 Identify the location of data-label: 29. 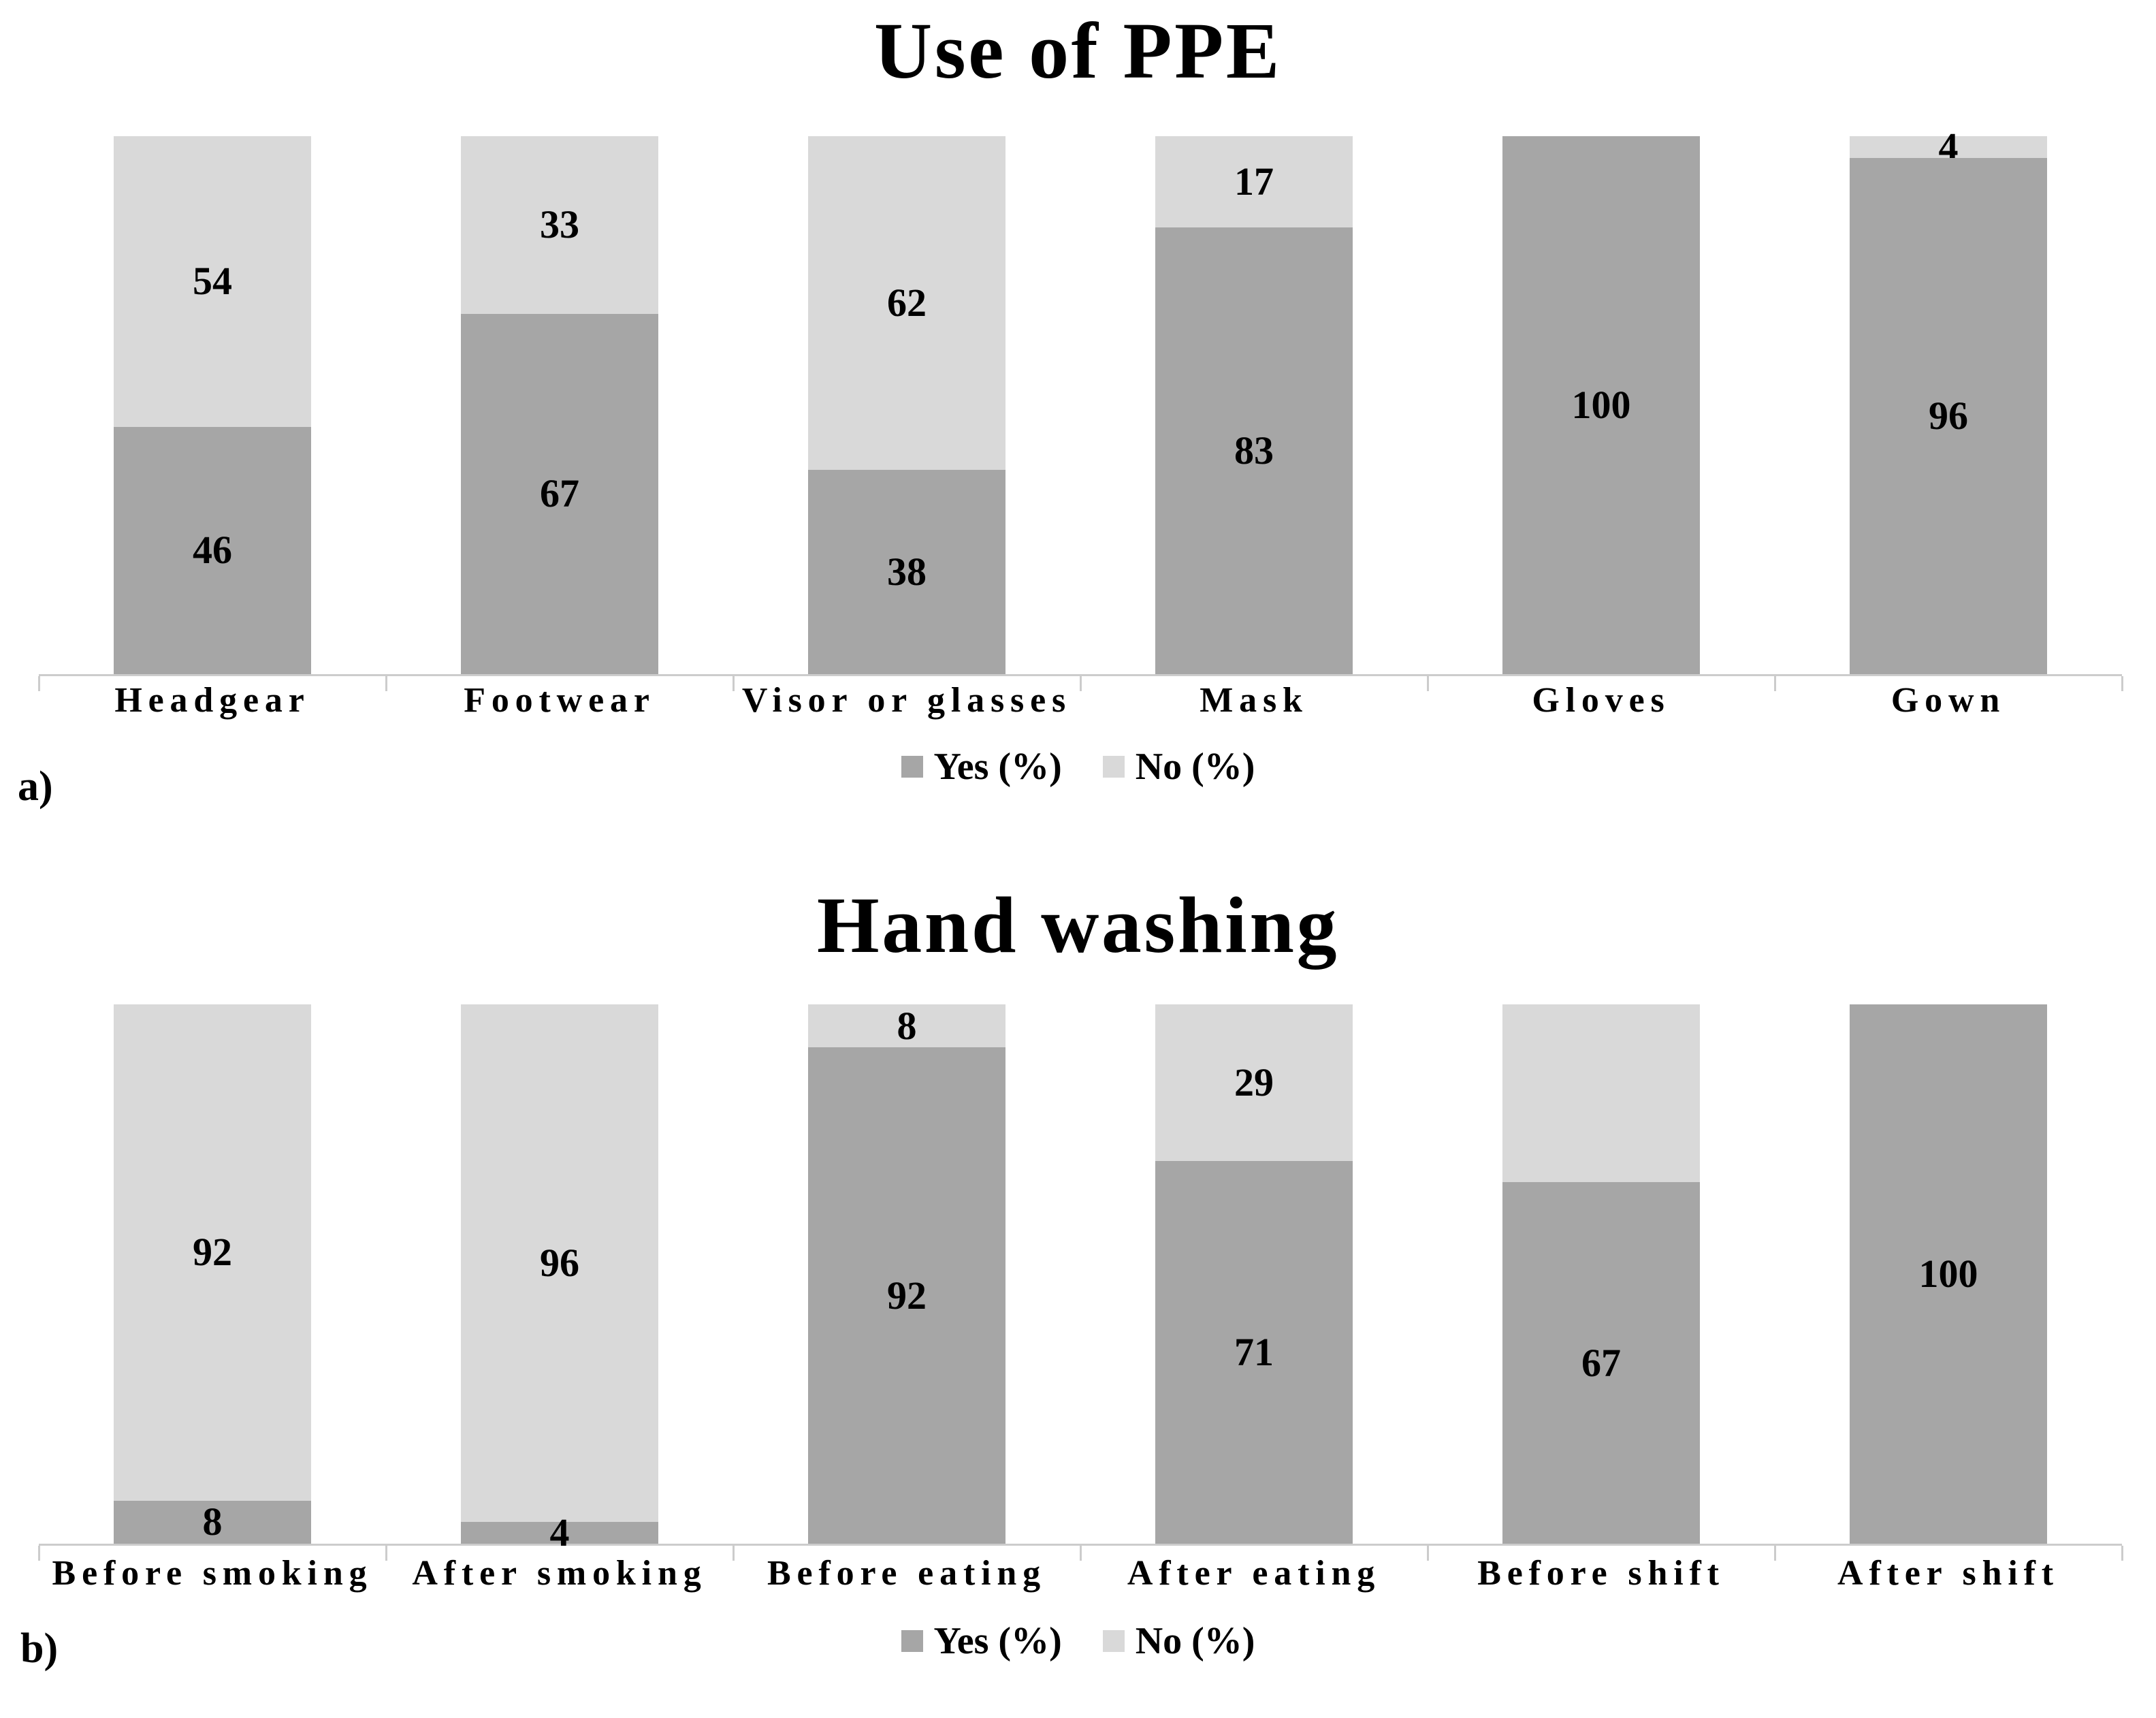
(1254, 1082).